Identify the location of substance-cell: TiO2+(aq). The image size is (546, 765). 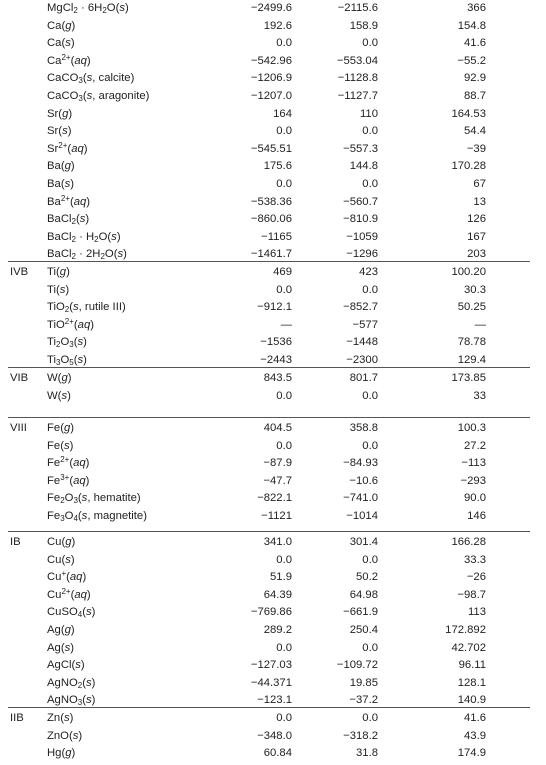
(71, 323).